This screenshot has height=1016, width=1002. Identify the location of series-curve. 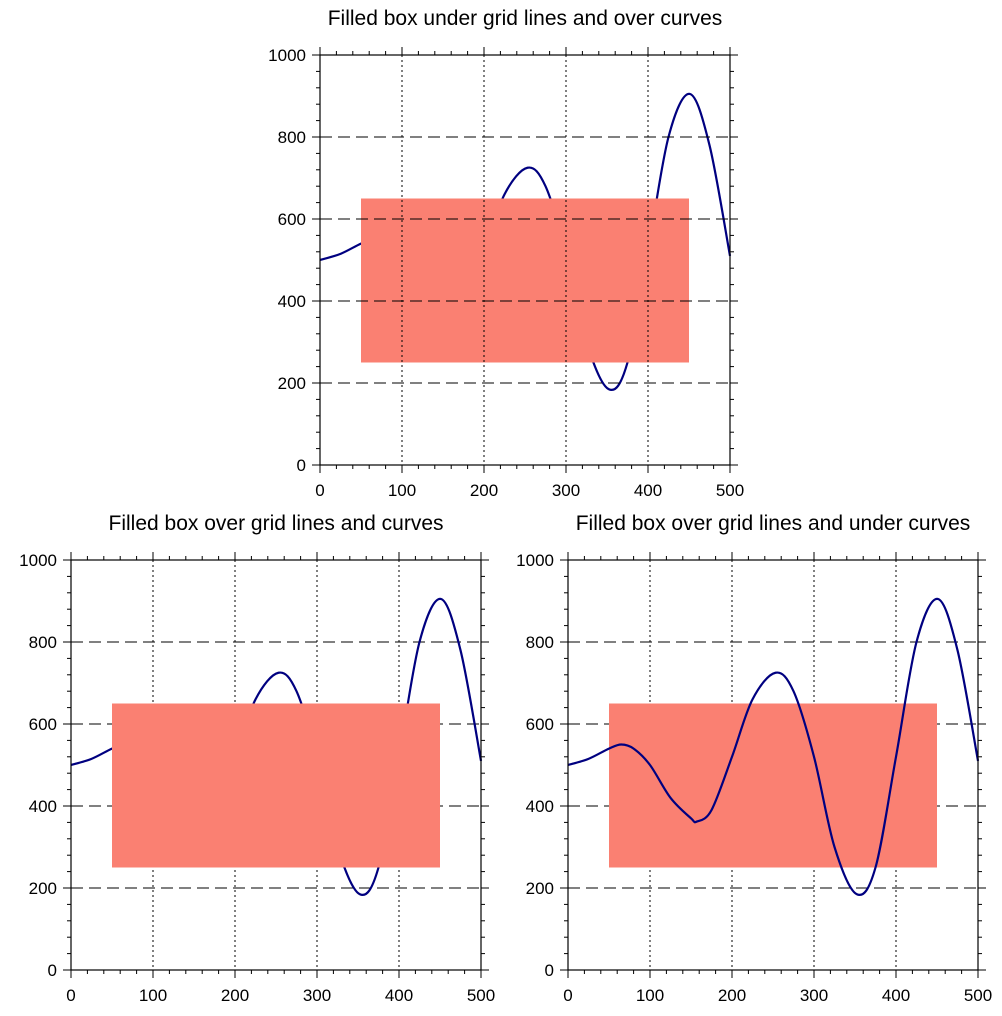
(773, 747).